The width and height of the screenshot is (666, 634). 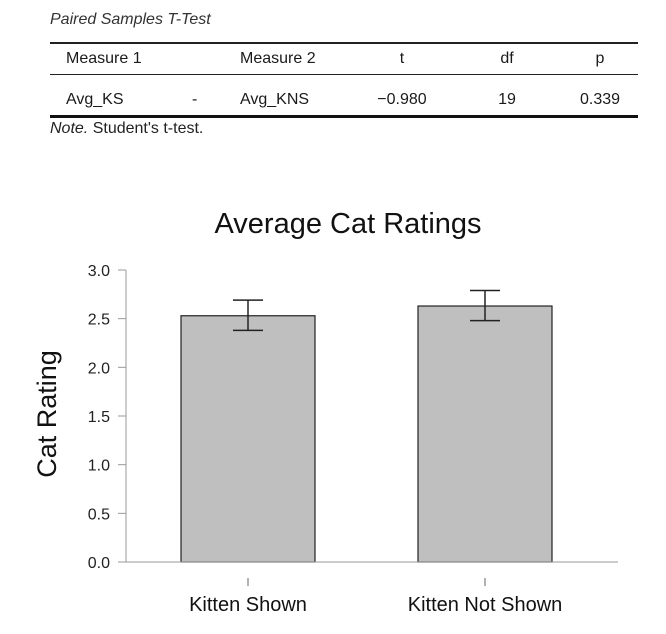 What do you see at coordinates (402, 58) in the screenshot?
I see `header-t: t` at bounding box center [402, 58].